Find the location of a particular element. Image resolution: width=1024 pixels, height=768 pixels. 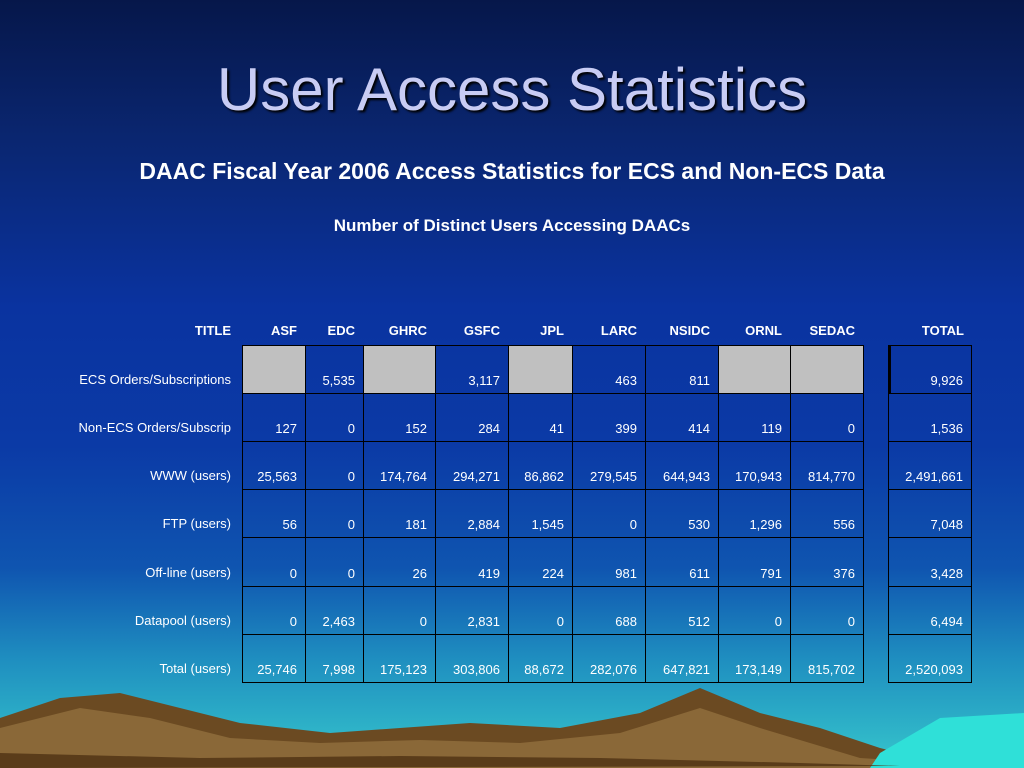

table-cell: 376 is located at coordinates (827, 562).